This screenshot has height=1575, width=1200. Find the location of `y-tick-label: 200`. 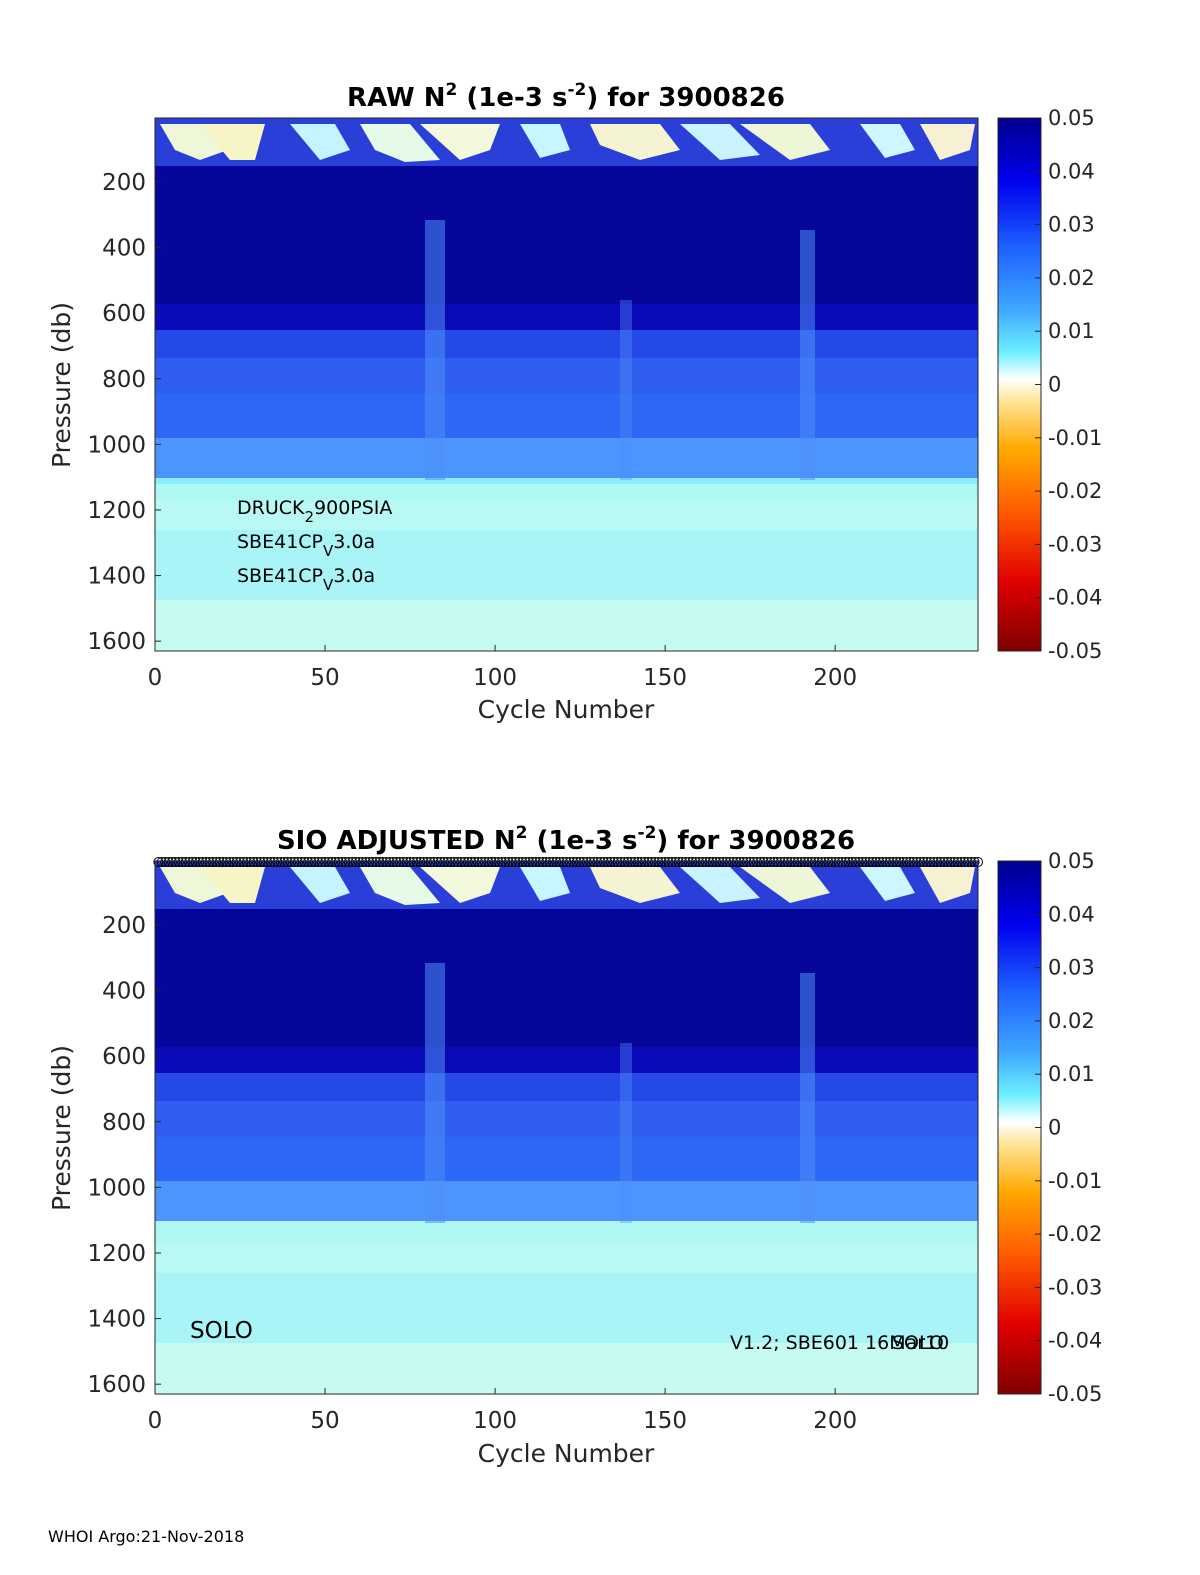

y-tick-label: 200 is located at coordinates (124, 926).